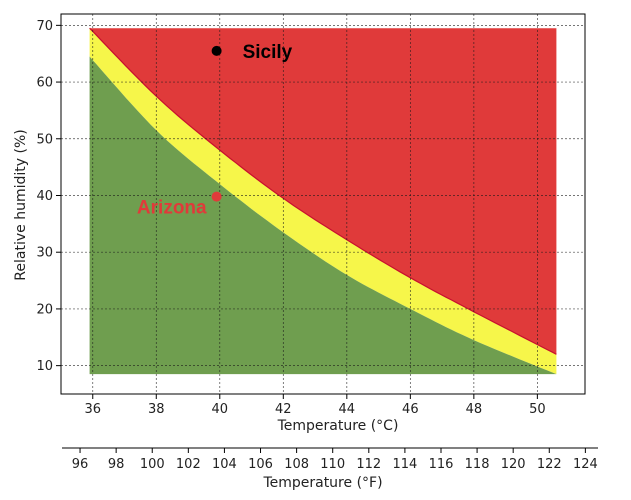 Image resolution: width=631 pixels, height=500 pixels. Describe the element at coordinates (152, 464) in the screenshot. I see `f-tick-label: 100` at that location.